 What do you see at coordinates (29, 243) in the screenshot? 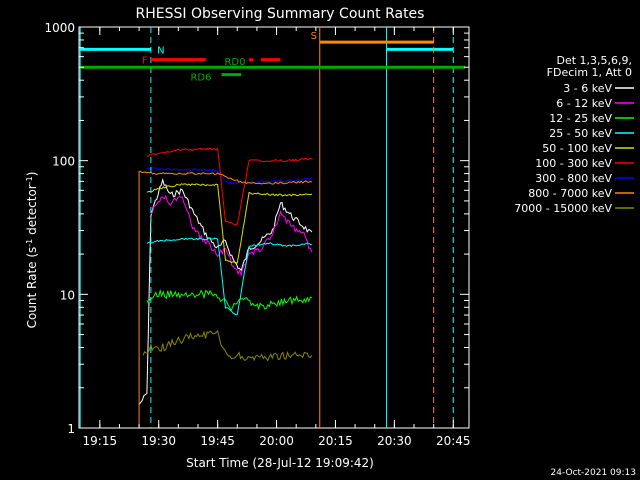
I see `y-axis-label-sup1: -1` at bounding box center [29, 243].